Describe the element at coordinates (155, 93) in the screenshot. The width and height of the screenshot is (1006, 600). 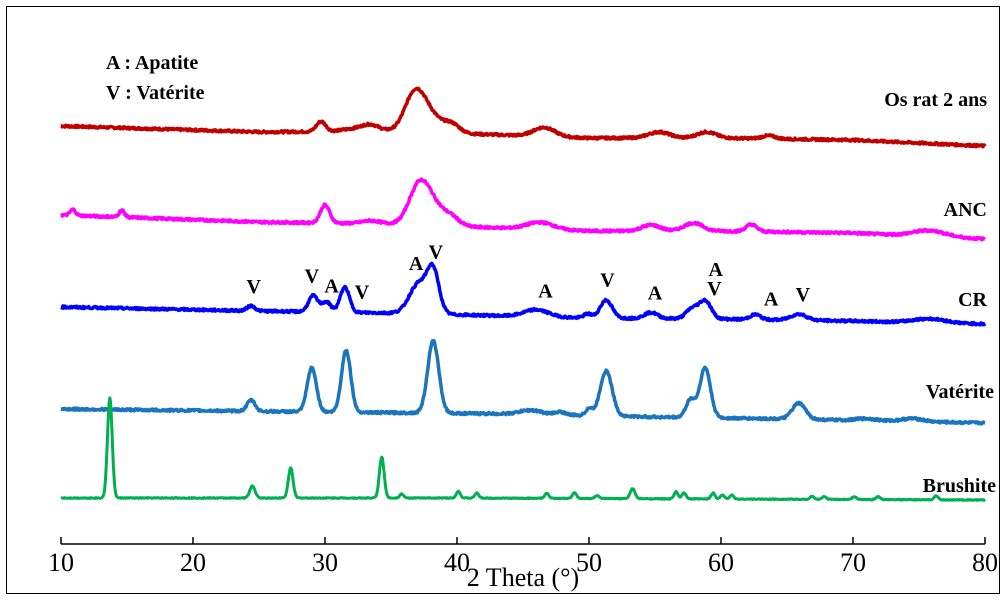
I see `legend-vaterite: V : Vatérite` at that location.